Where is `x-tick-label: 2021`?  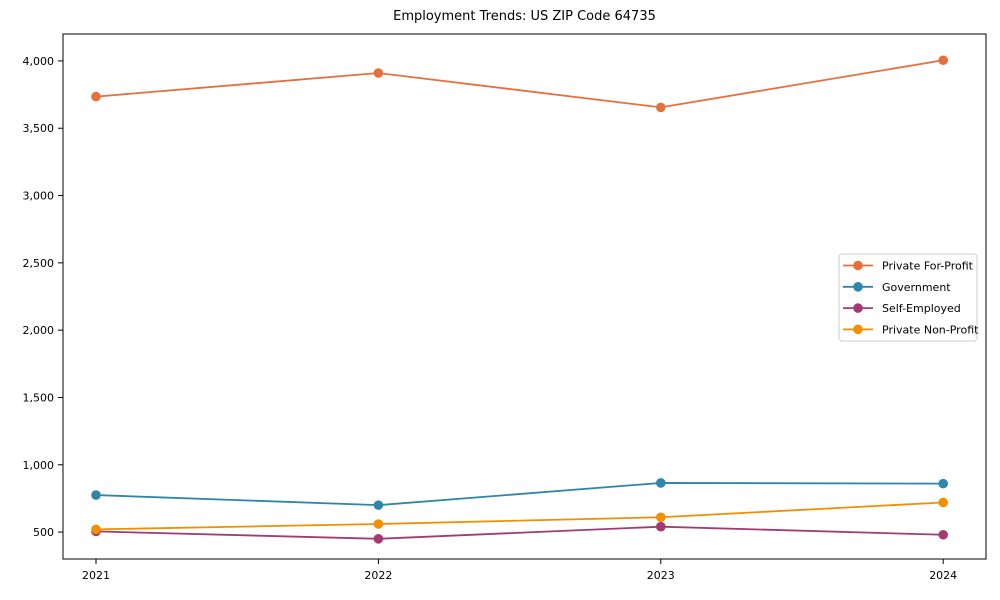 x-tick-label: 2021 is located at coordinates (96, 575).